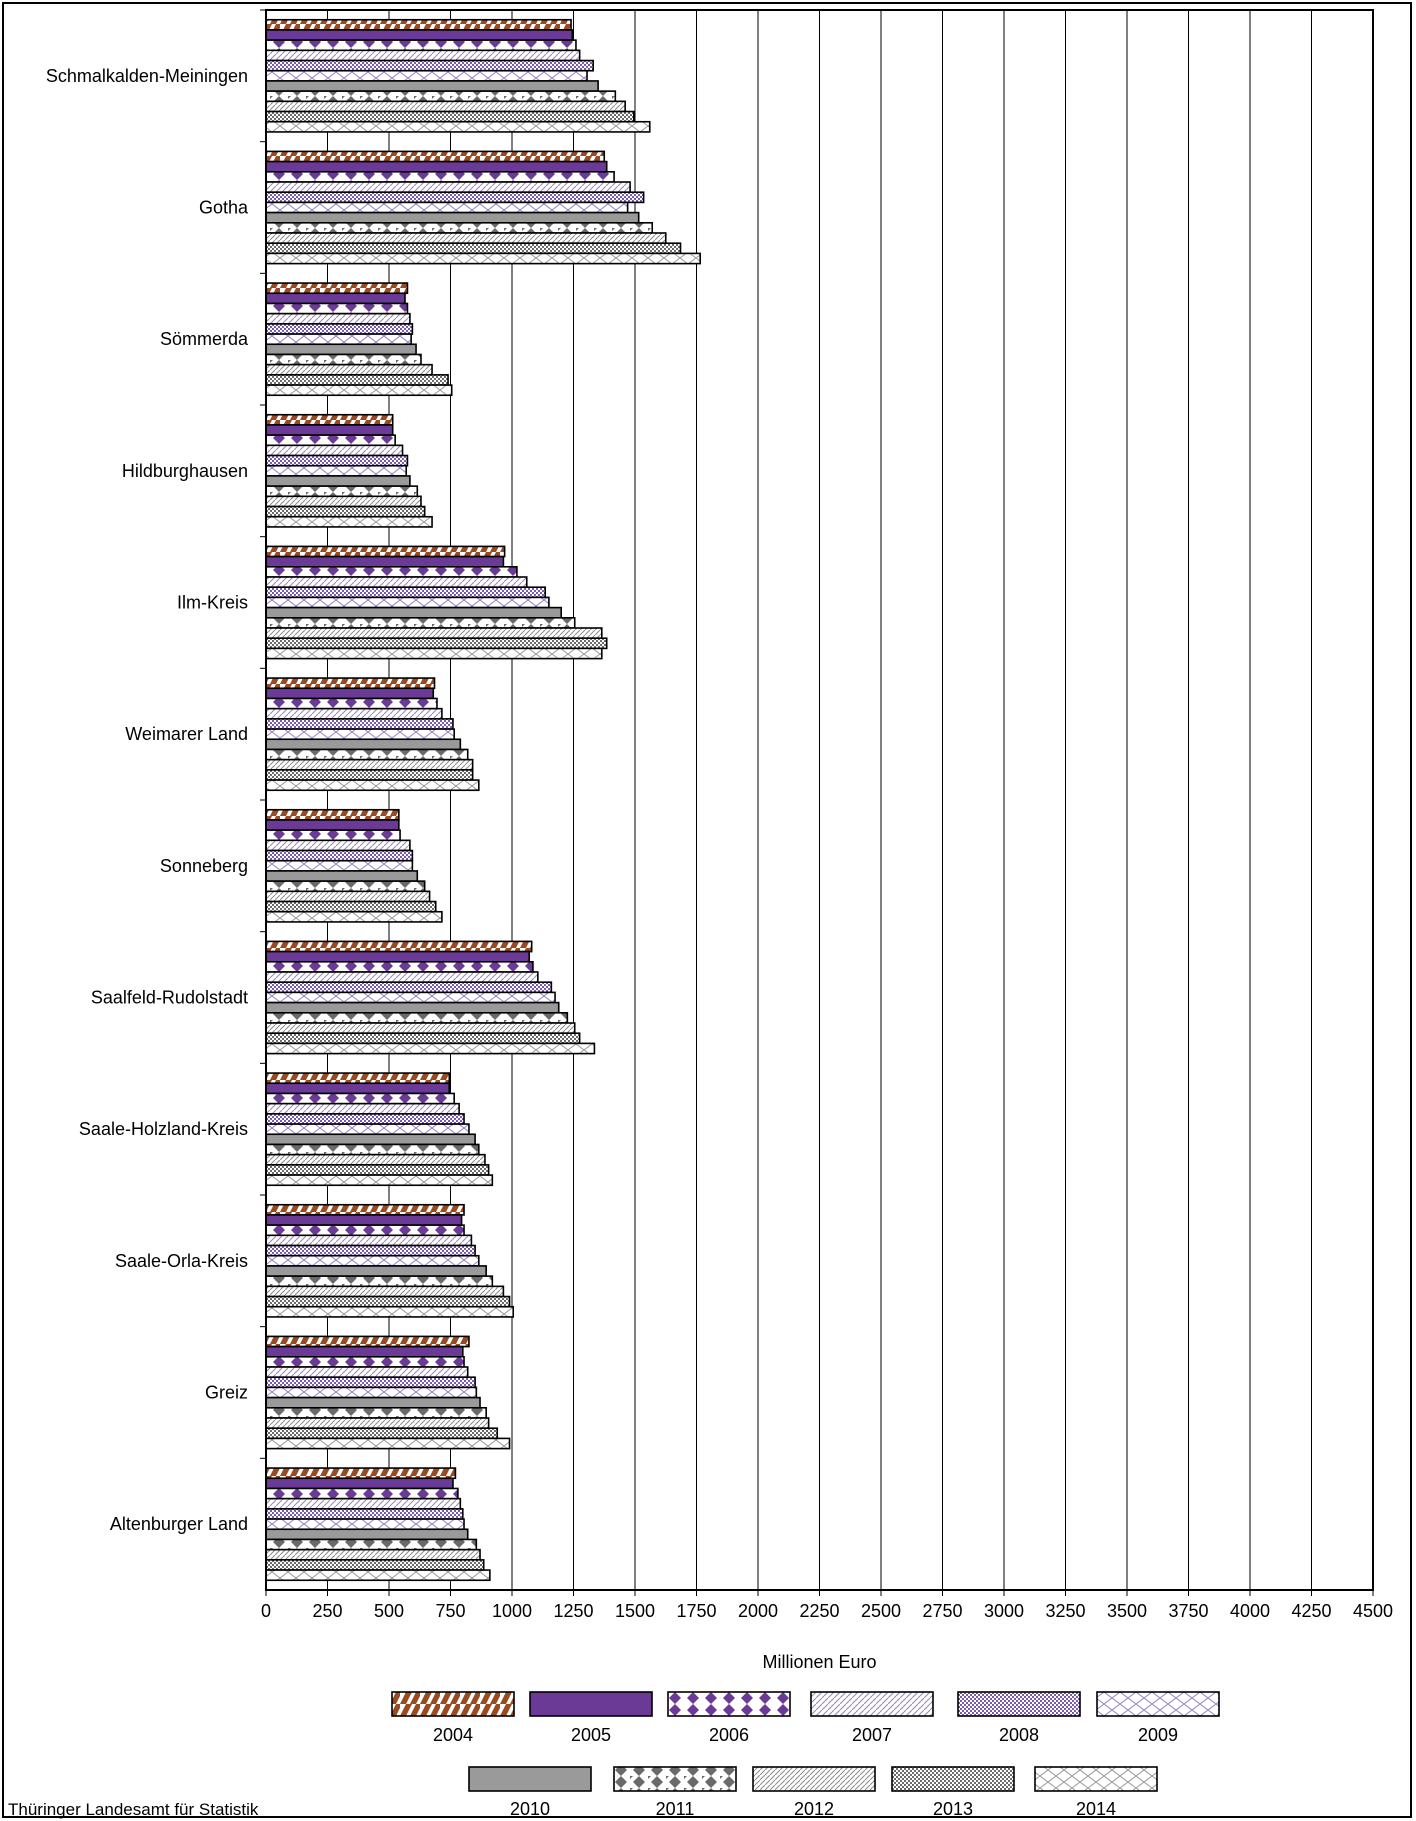  Describe the element at coordinates (212, 603) in the screenshot. I see `category-label: Ilm-Kreis` at that location.